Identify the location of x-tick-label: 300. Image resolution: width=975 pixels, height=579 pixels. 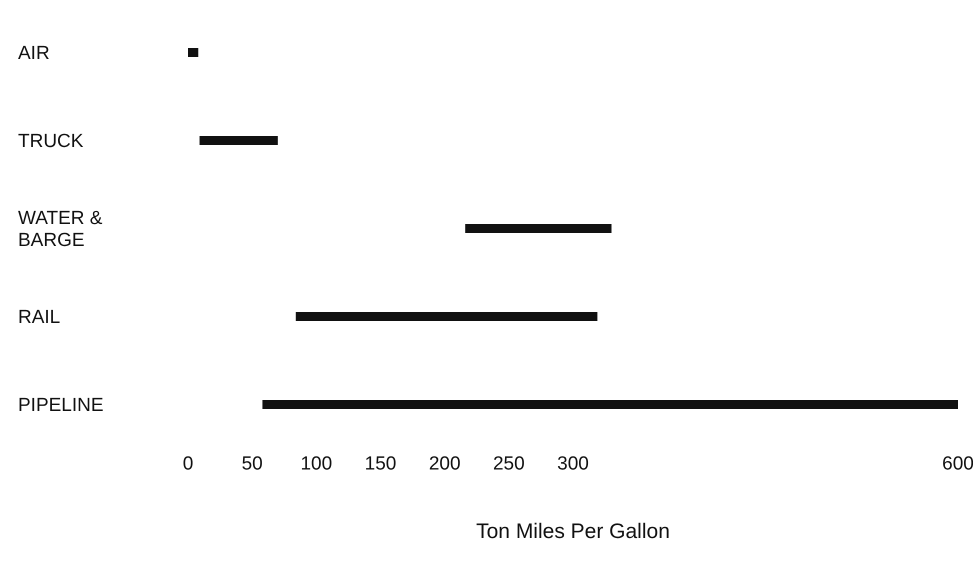
(573, 463).